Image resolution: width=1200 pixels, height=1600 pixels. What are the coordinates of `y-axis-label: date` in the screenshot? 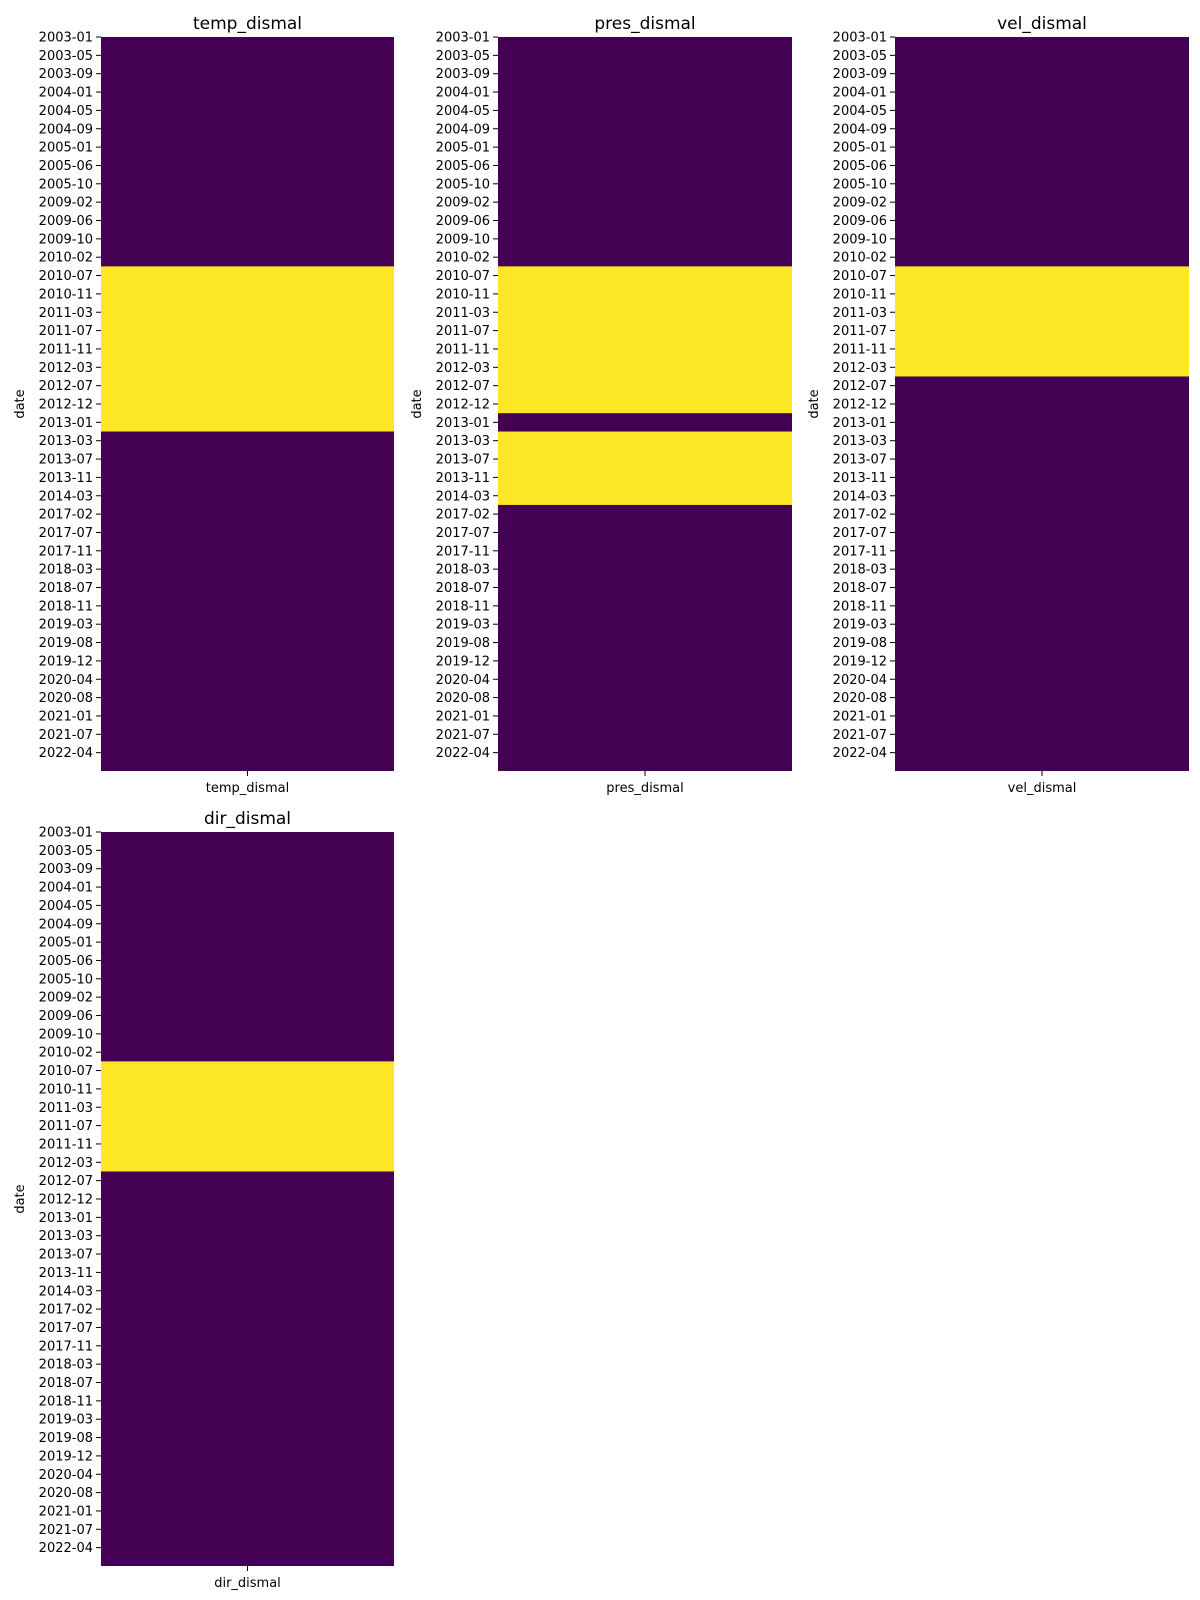 It's located at (20, 1198).